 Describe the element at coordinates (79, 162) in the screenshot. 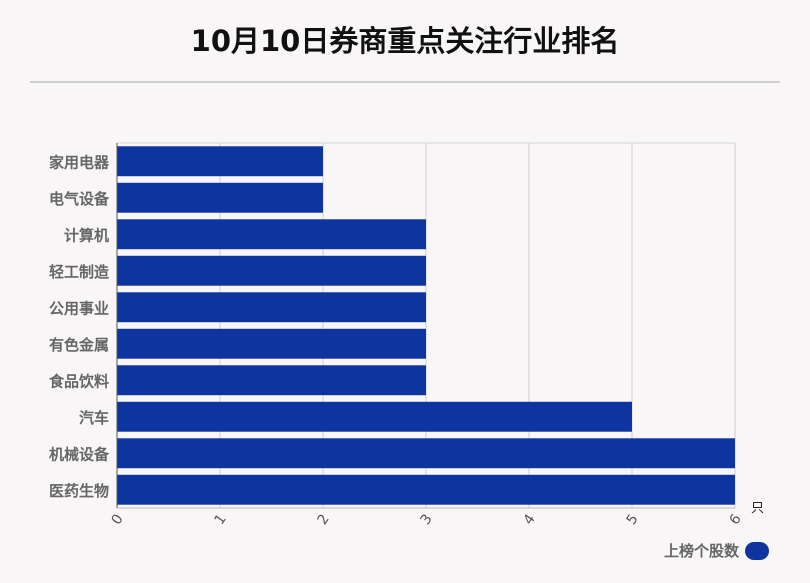

I see `category-label: 家用电器` at that location.